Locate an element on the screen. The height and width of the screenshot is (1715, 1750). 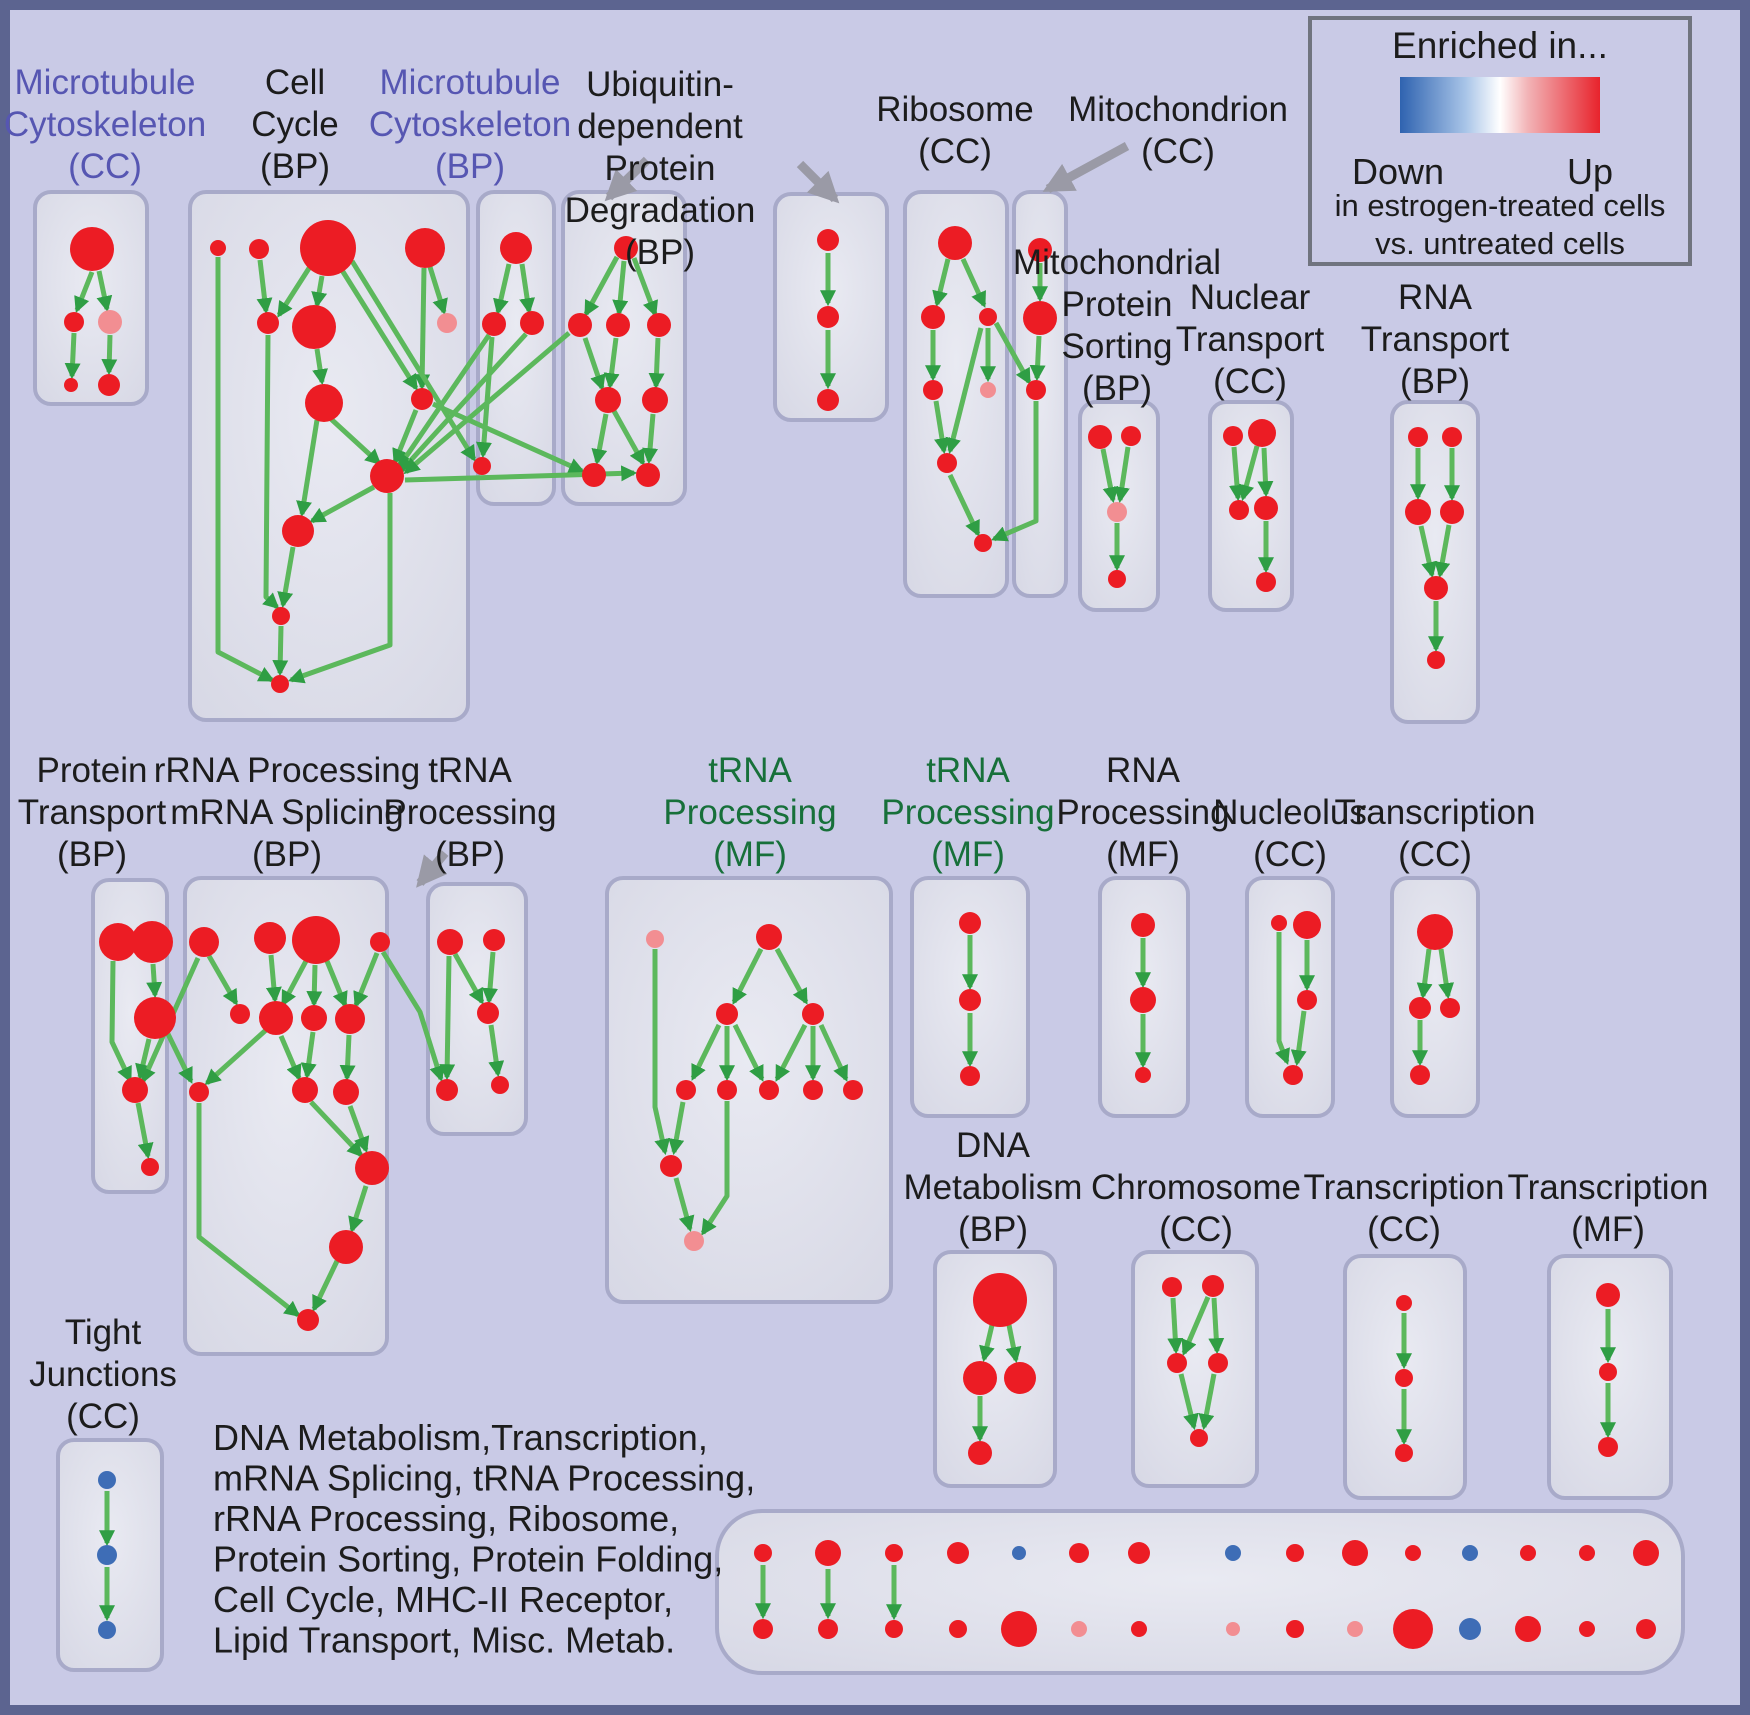
label-mitochondrion-cc: Mitochondrion (CC) is located at coordinates (1178, 130).